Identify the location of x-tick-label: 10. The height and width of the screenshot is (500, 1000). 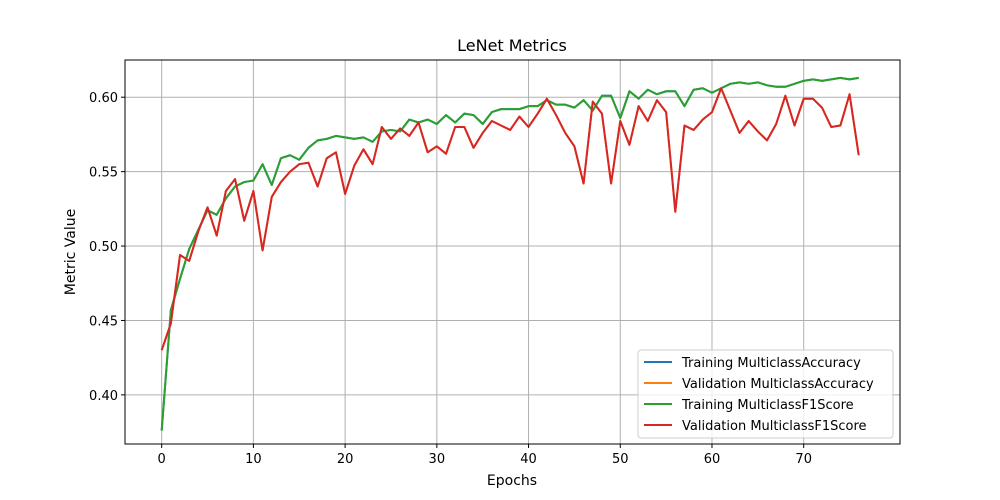
(253, 459).